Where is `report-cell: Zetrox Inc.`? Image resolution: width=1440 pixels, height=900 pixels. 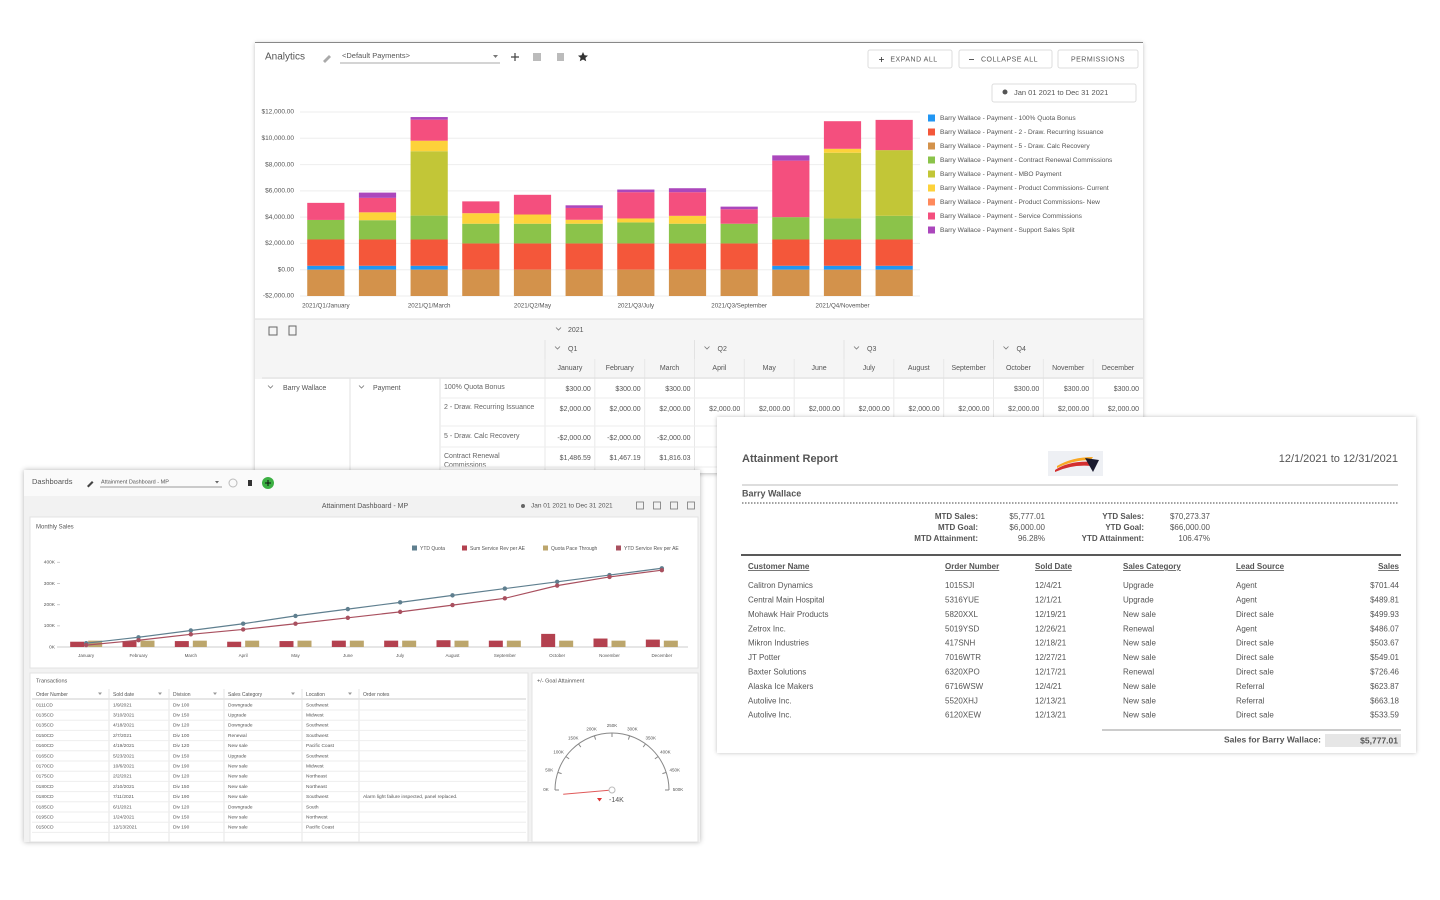
report-cell: Zetrox Inc. is located at coordinates (767, 628).